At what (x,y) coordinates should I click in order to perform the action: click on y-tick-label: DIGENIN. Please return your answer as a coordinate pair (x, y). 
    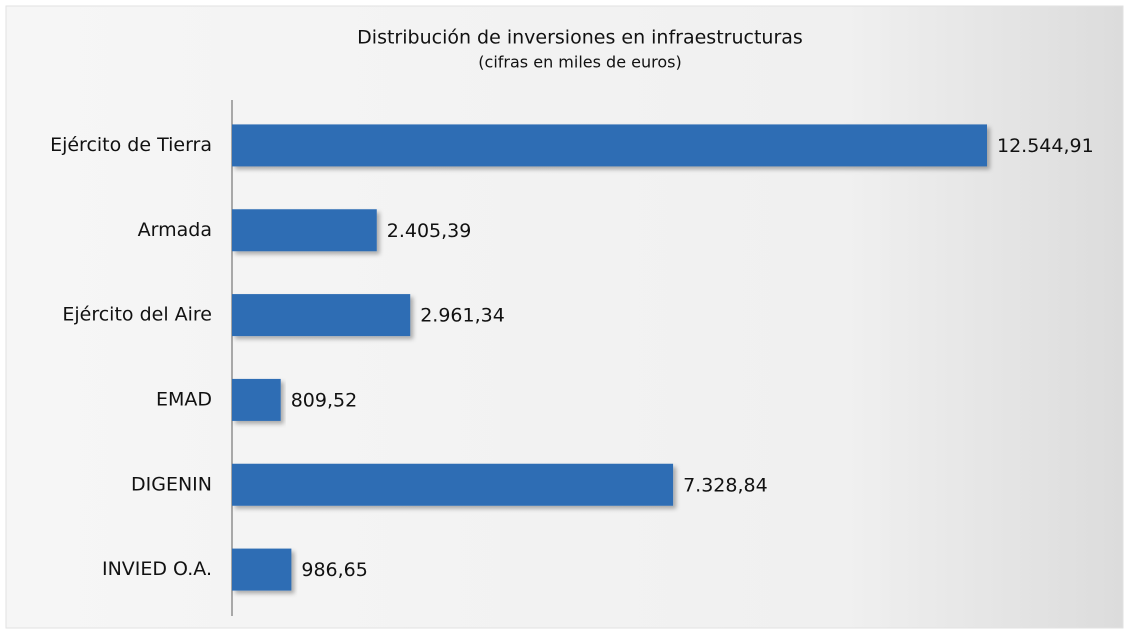
    Looking at the image, I should click on (171, 484).